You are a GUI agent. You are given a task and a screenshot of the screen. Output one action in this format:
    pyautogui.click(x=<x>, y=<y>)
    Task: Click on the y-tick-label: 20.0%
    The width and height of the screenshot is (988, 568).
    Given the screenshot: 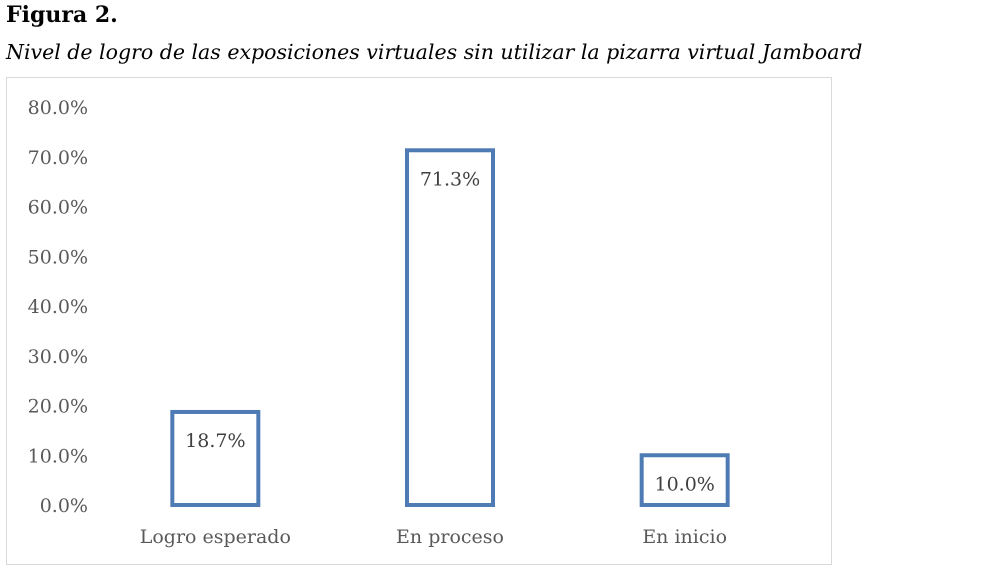 What is the action you would take?
    pyautogui.click(x=58, y=407)
    